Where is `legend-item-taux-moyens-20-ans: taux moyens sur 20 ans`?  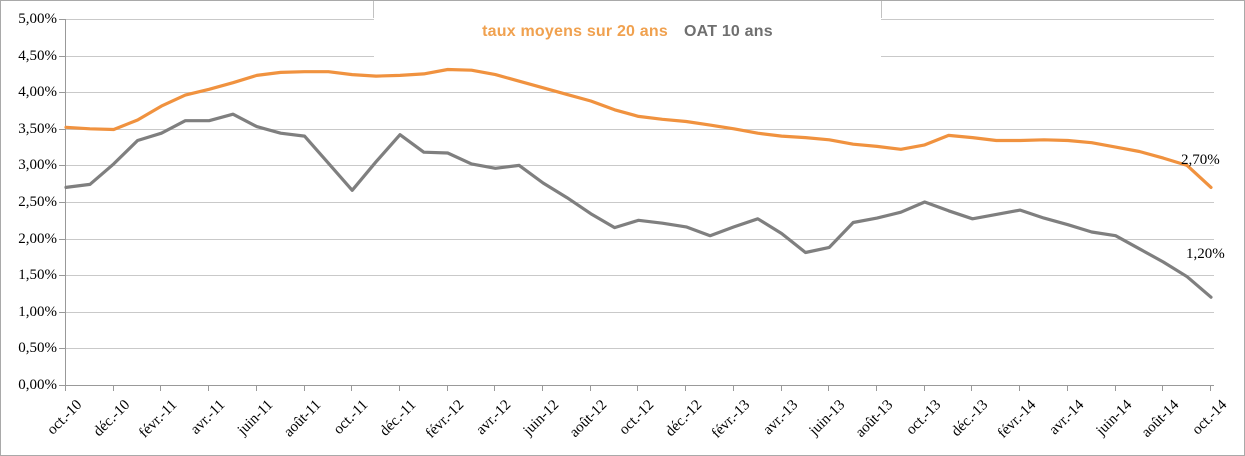
legend-item-taux-moyens-20-ans: taux moyens sur 20 ans is located at coordinates (575, 31).